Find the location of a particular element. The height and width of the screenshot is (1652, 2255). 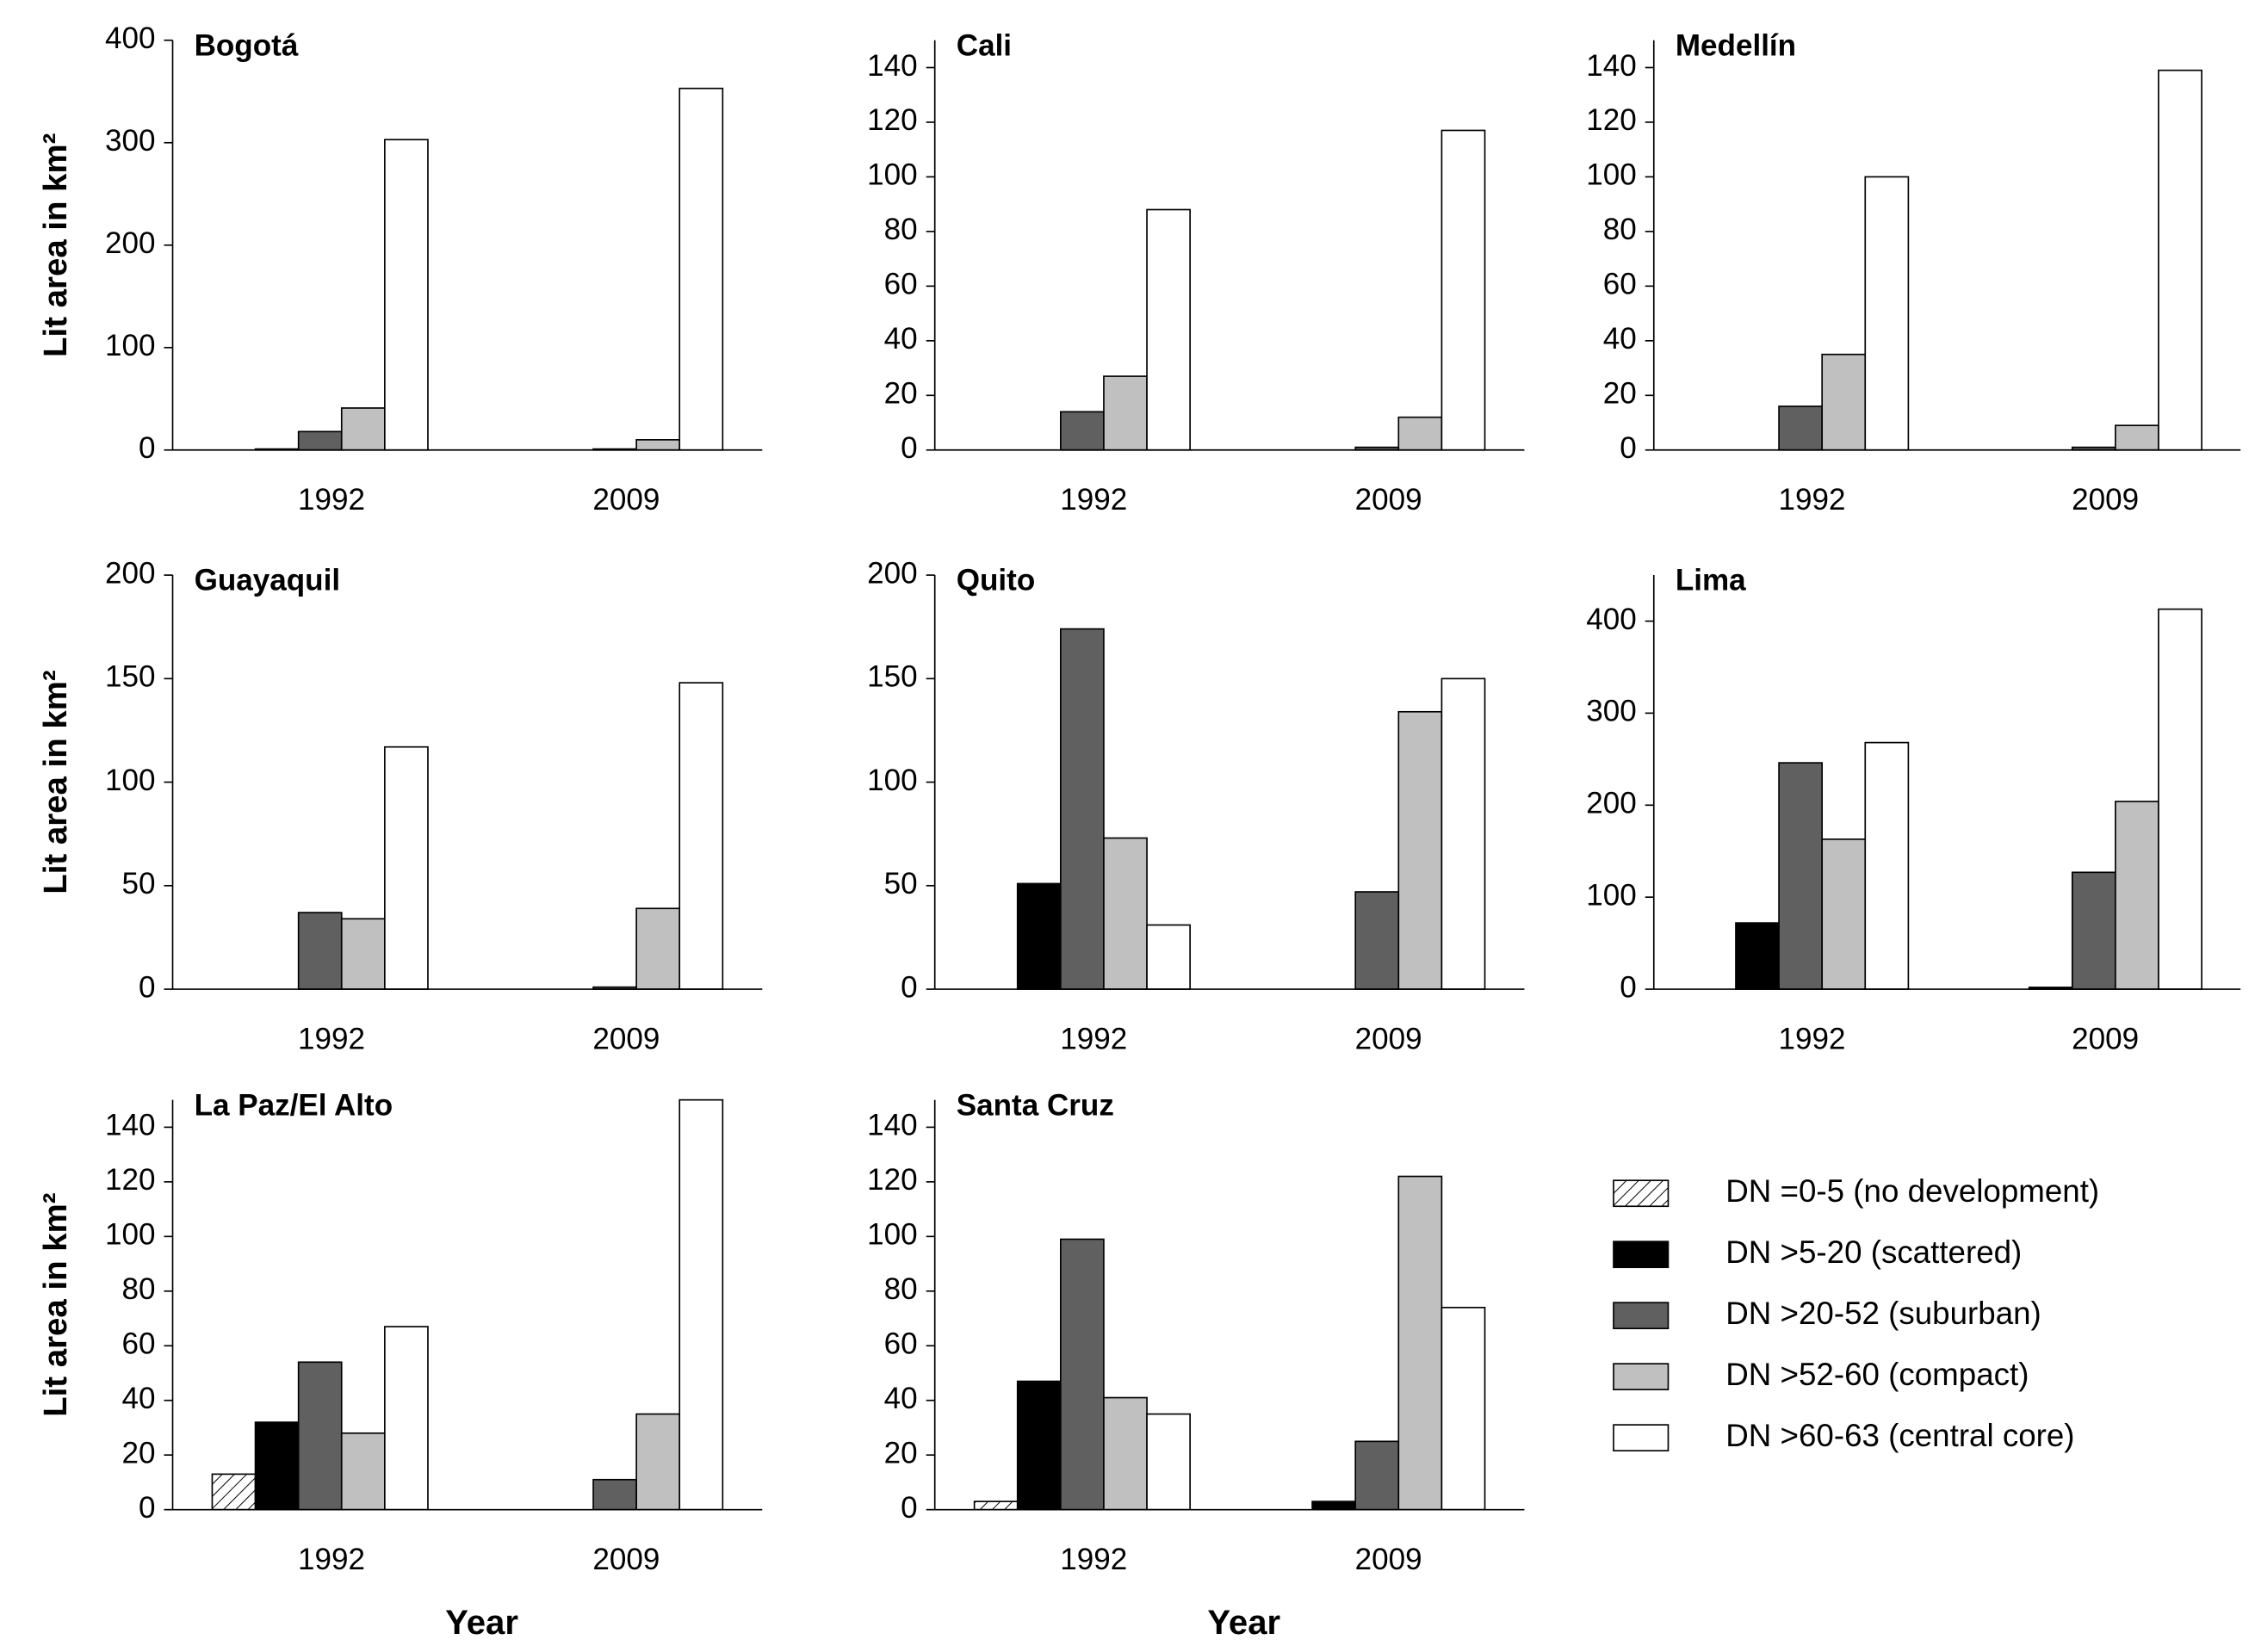

panel: 0 20 40 60 80 100 120 140 1992 2009 Santa Cruz Year is located at coordinates (1196, 1365).